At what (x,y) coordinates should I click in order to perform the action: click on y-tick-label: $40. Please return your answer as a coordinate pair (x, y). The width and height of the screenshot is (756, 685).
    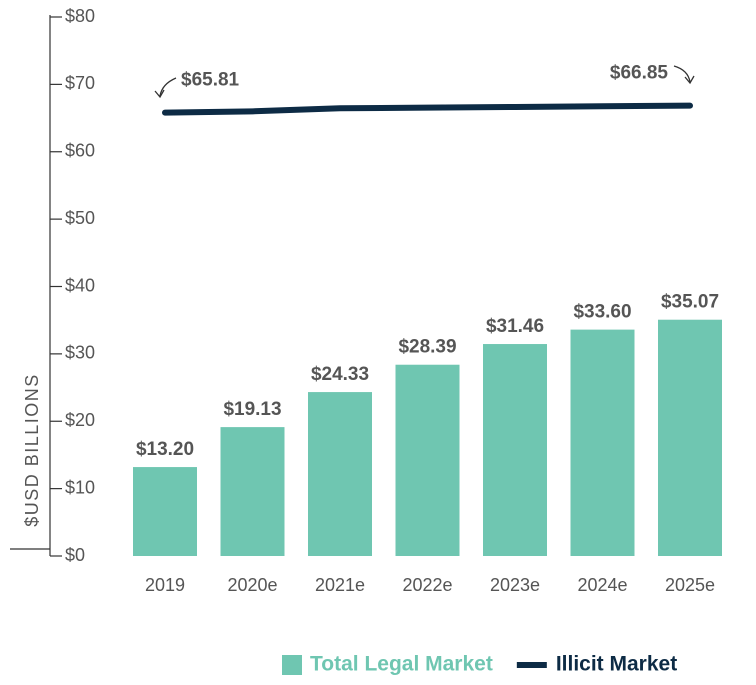
    Looking at the image, I should click on (80, 285).